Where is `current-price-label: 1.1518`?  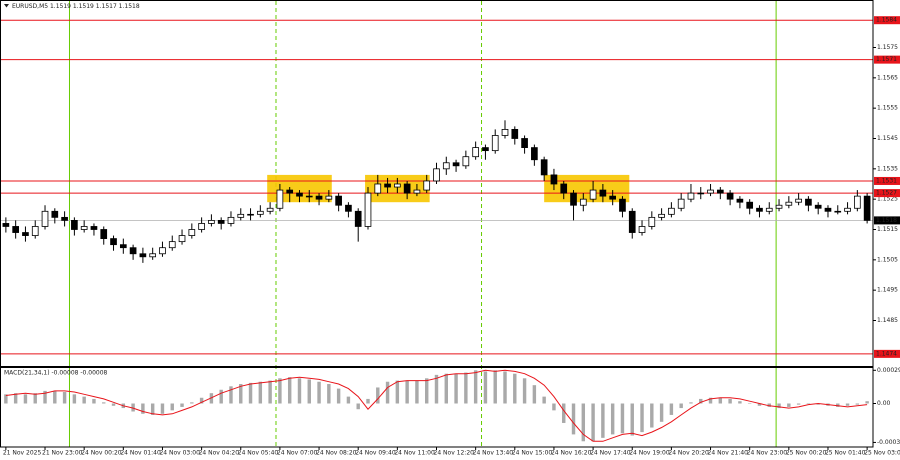 current-price-label: 1.1518 is located at coordinates (886, 220).